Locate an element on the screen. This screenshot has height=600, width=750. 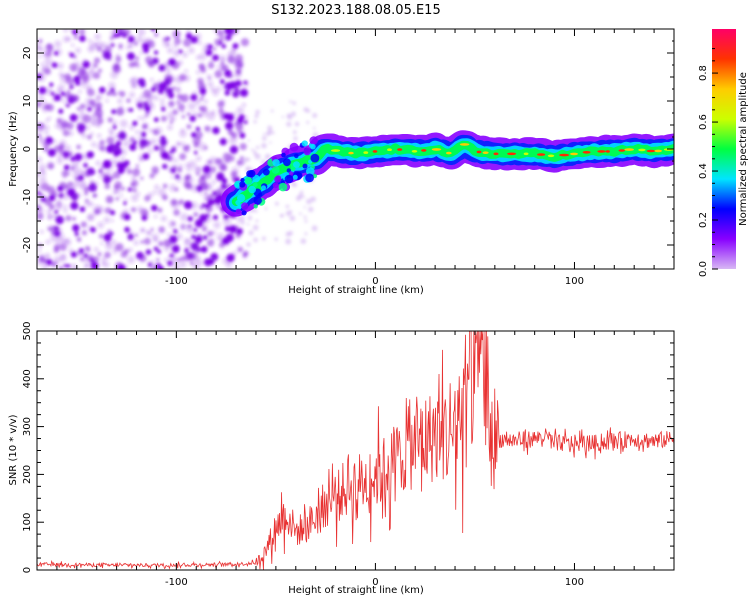
spectrogram-ridge is located at coordinates (447, 173).